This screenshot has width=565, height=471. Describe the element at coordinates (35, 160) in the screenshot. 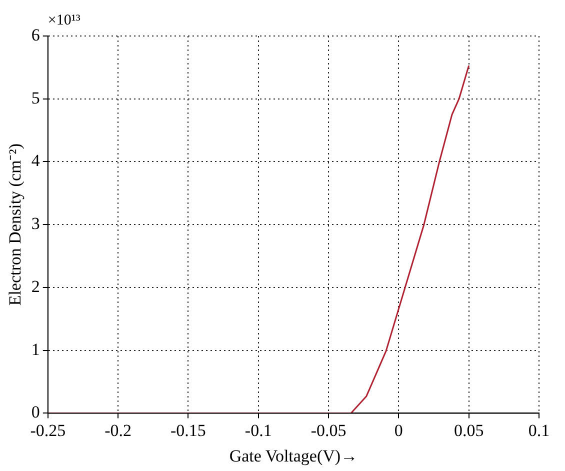

I see `y-tick-label: 4` at that location.